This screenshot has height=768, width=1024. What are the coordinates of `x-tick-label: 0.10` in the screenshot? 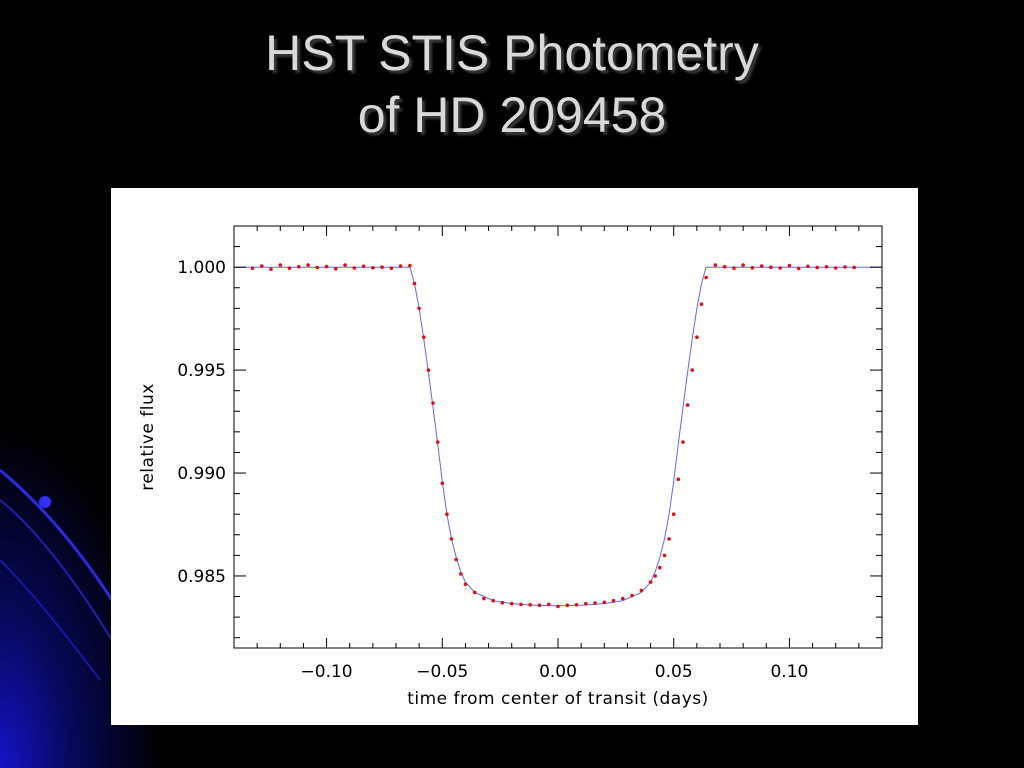 It's located at (789, 672).